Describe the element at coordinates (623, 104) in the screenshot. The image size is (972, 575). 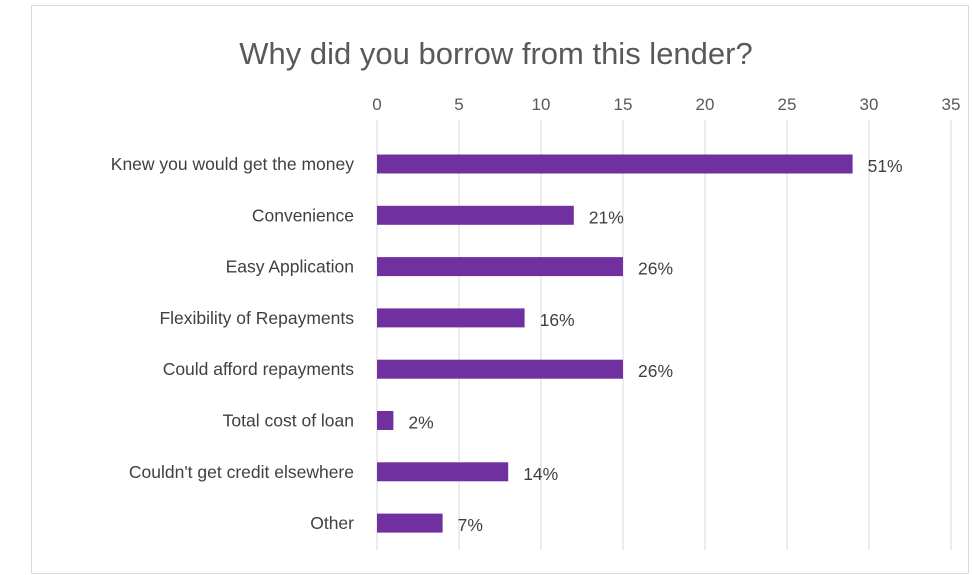
I see `x-tick-label: 15` at that location.